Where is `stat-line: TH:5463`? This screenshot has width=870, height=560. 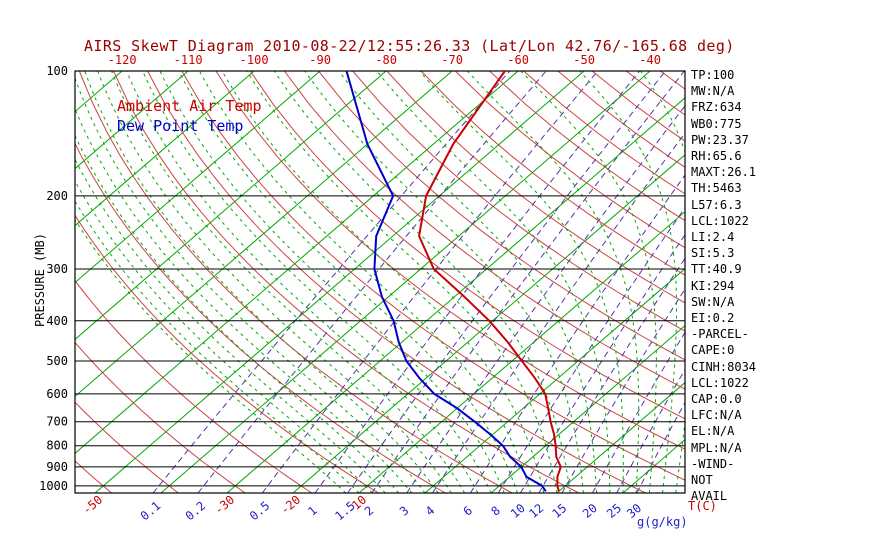
stat-line: TH:5463 is located at coordinates (716, 188).